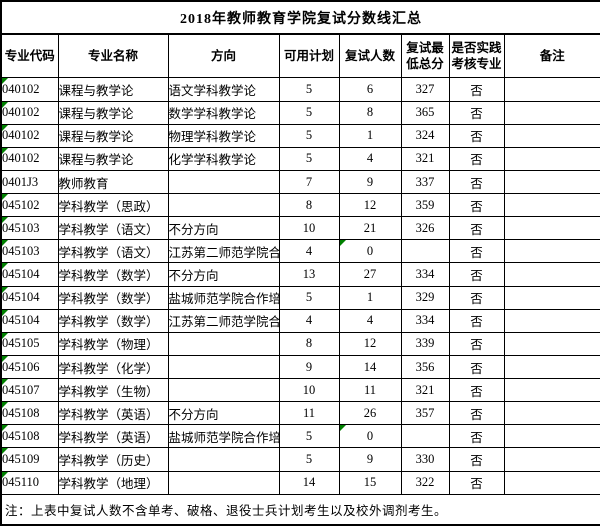 The width and height of the screenshot is (600, 526). What do you see at coordinates (425, 251) in the screenshot?
I see `cell-min-score` at bounding box center [425, 251].